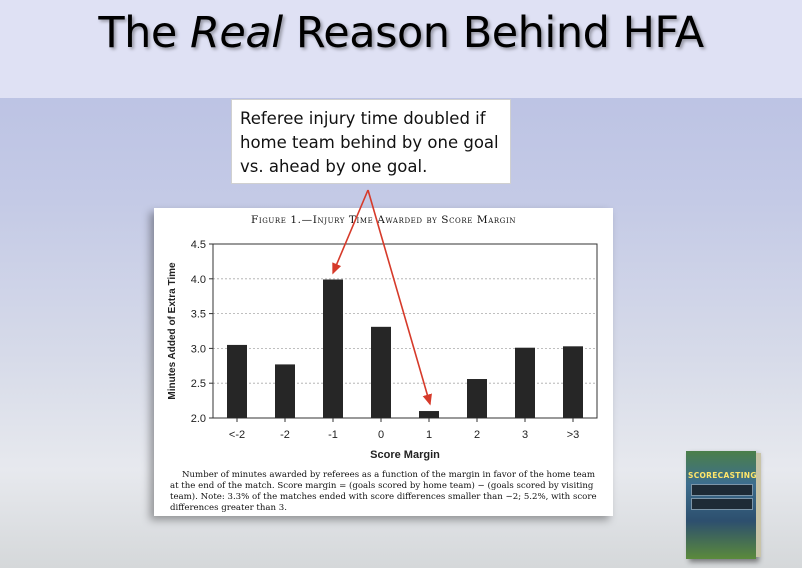  What do you see at coordinates (405, 455) in the screenshot?
I see `x-axis-label: Score Margin` at bounding box center [405, 455].